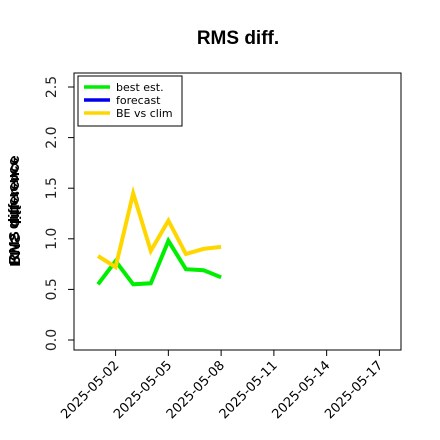 Image resolution: width=440 pixels, height=440 pixels. I want to click on legend-label: forecast, so click(138, 100).